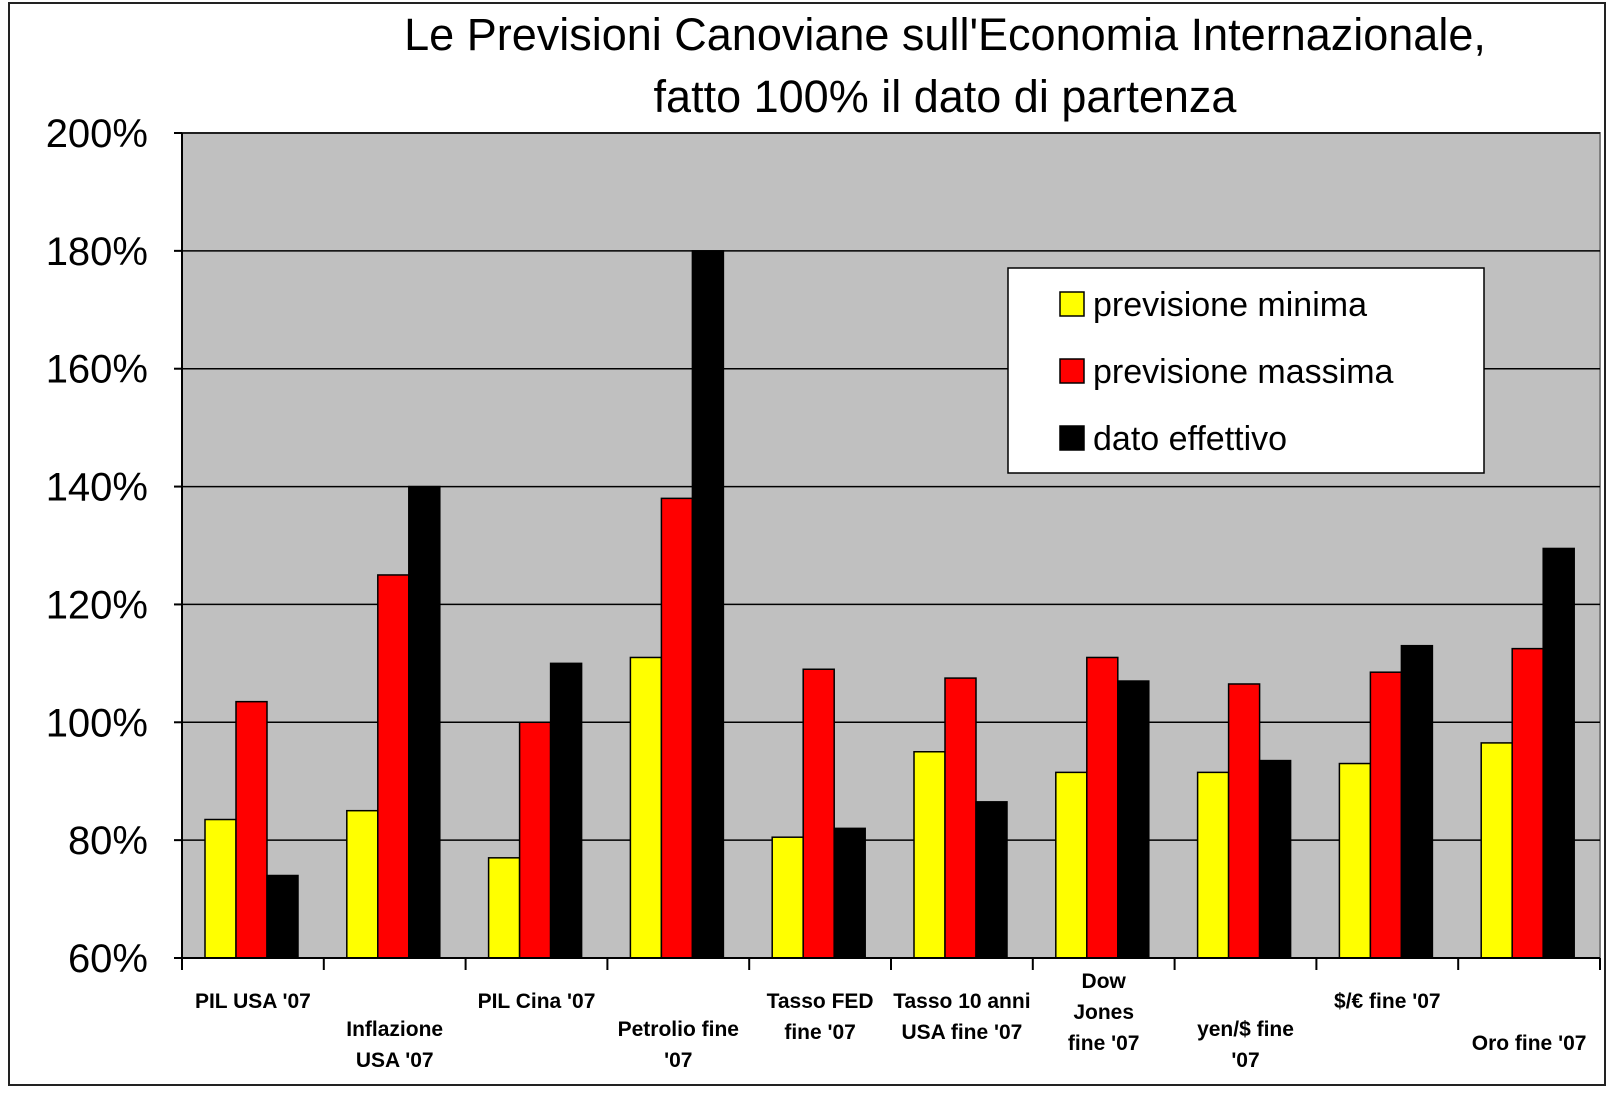  What do you see at coordinates (97, 605) in the screenshot?
I see `y-tick-label: 120%` at bounding box center [97, 605].